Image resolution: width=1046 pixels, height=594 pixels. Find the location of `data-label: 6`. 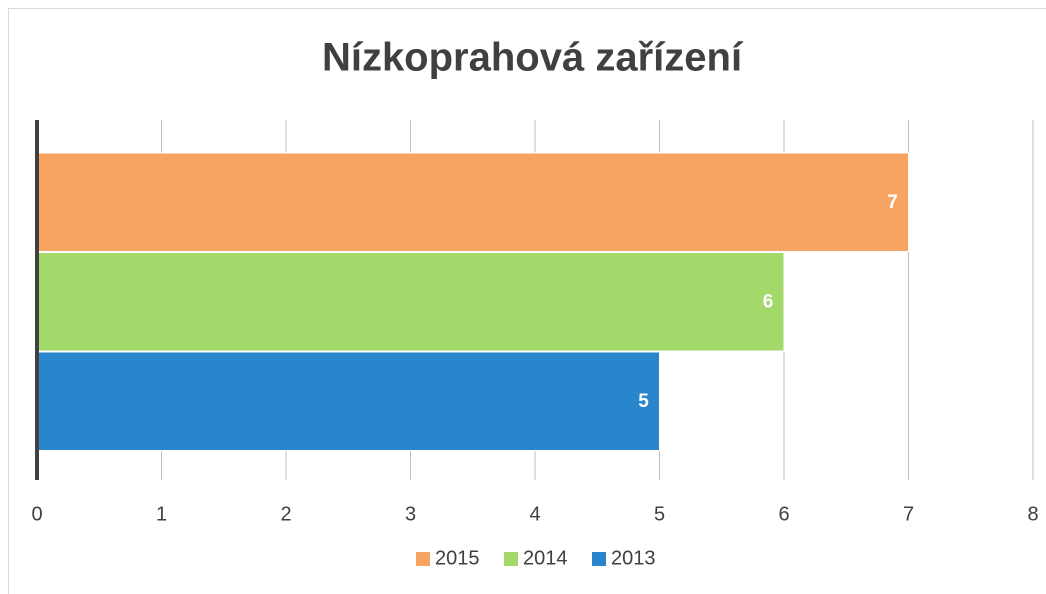

data-label: 6 is located at coordinates (768, 301).